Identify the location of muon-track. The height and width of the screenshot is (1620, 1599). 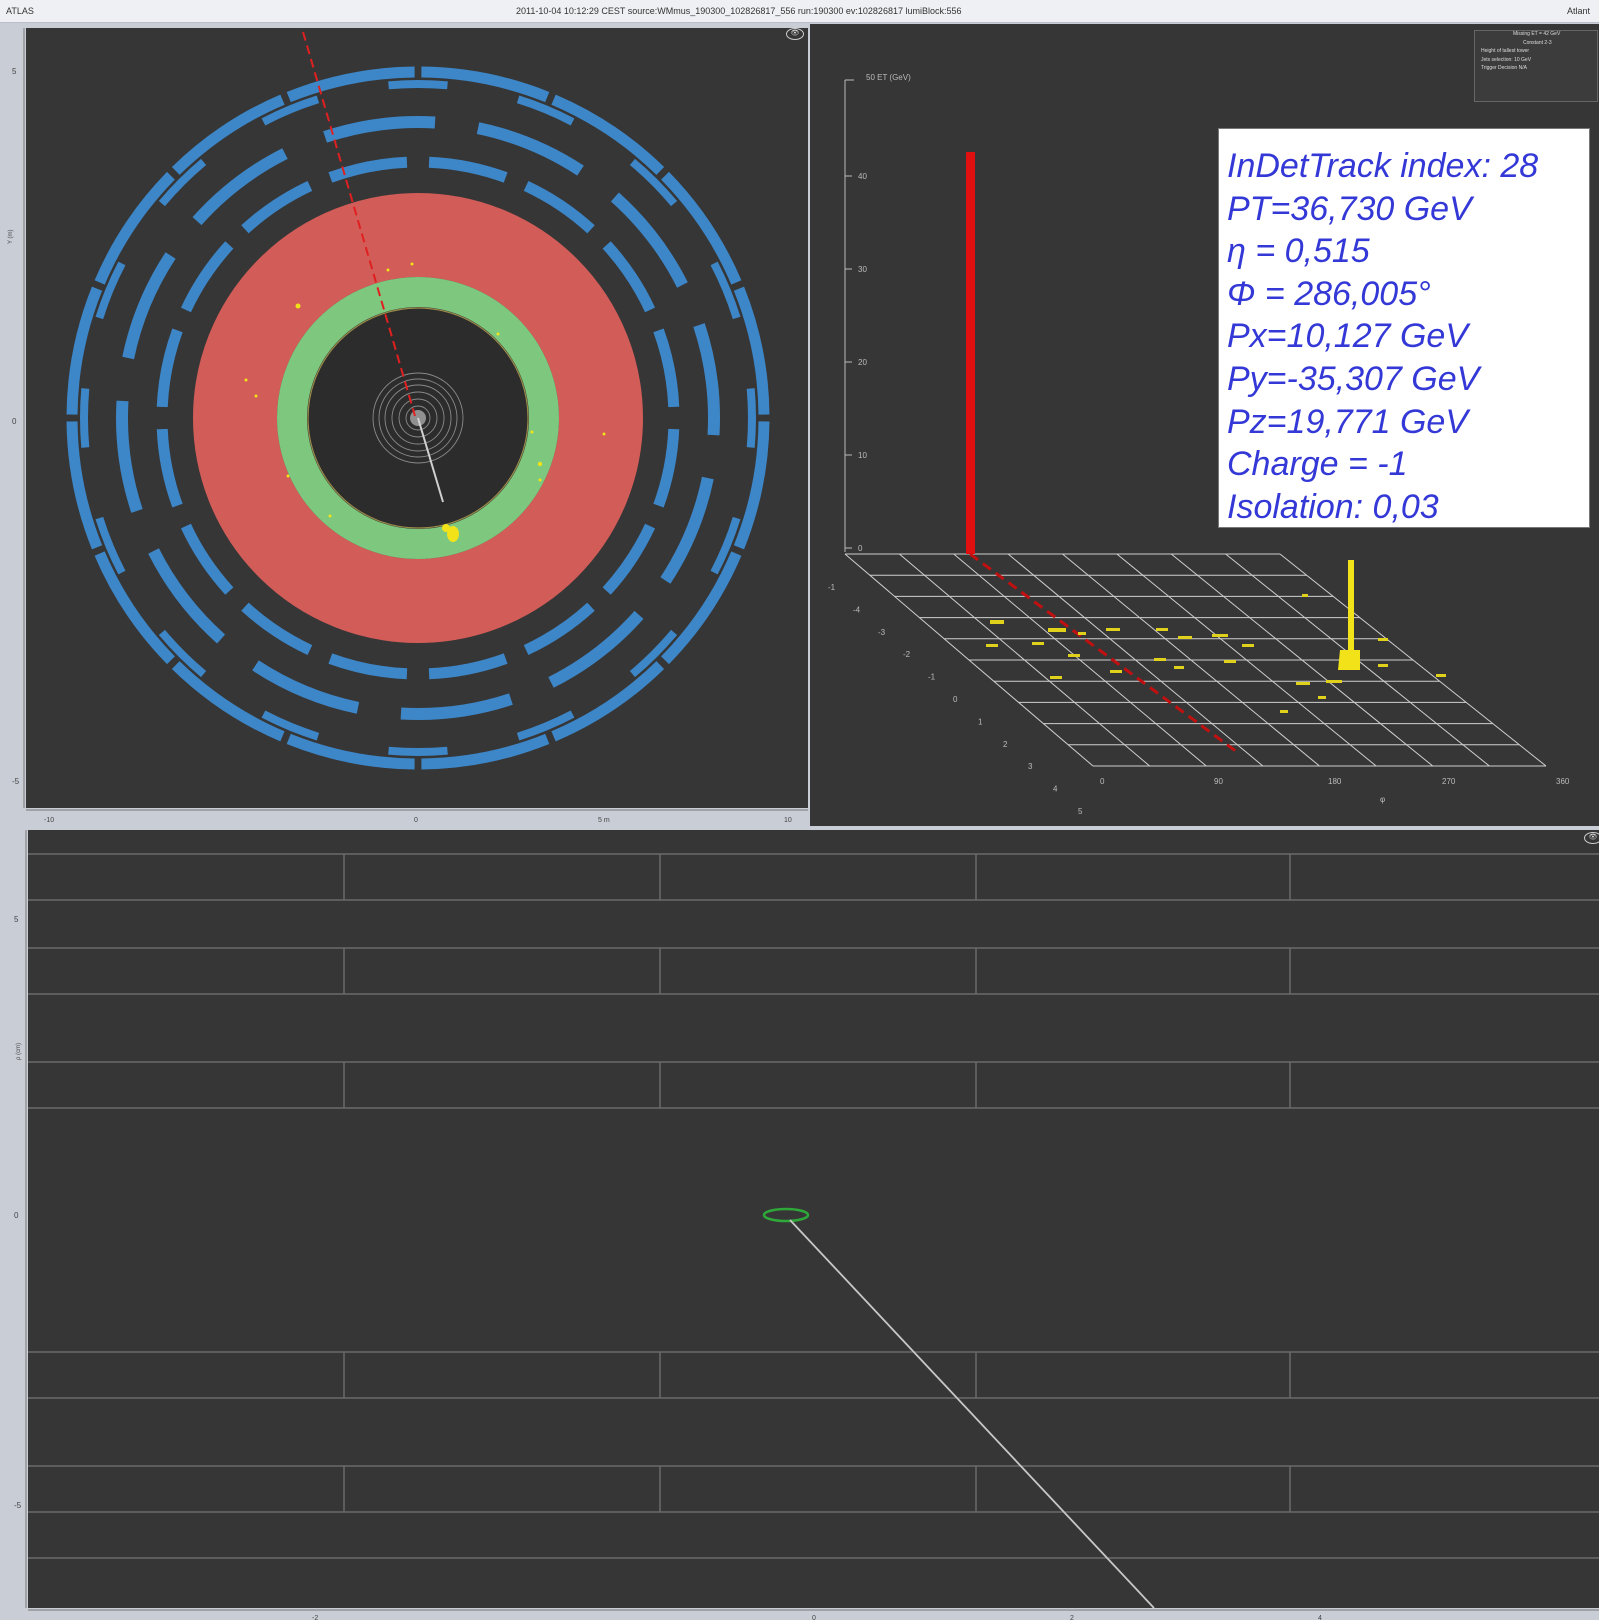
(430, 460).